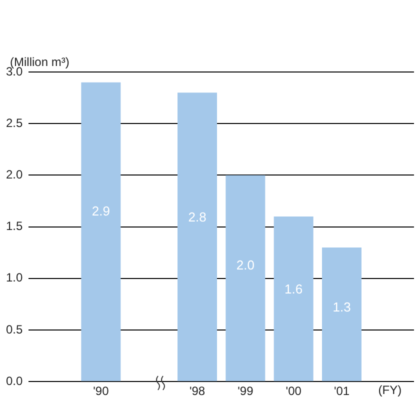 This screenshot has width=419, height=402. Describe the element at coordinates (14, 381) in the screenshot. I see `y-tick-label: 0.0` at that location.